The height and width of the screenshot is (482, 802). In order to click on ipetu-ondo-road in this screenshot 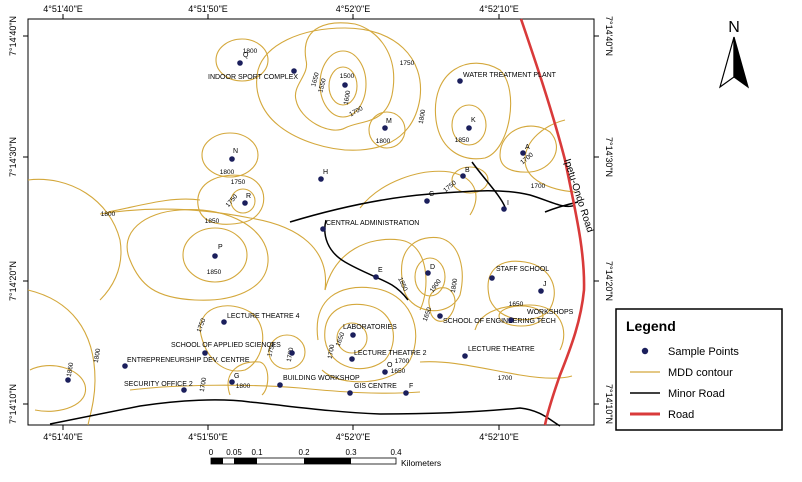, I will do `click(552, 222)`.